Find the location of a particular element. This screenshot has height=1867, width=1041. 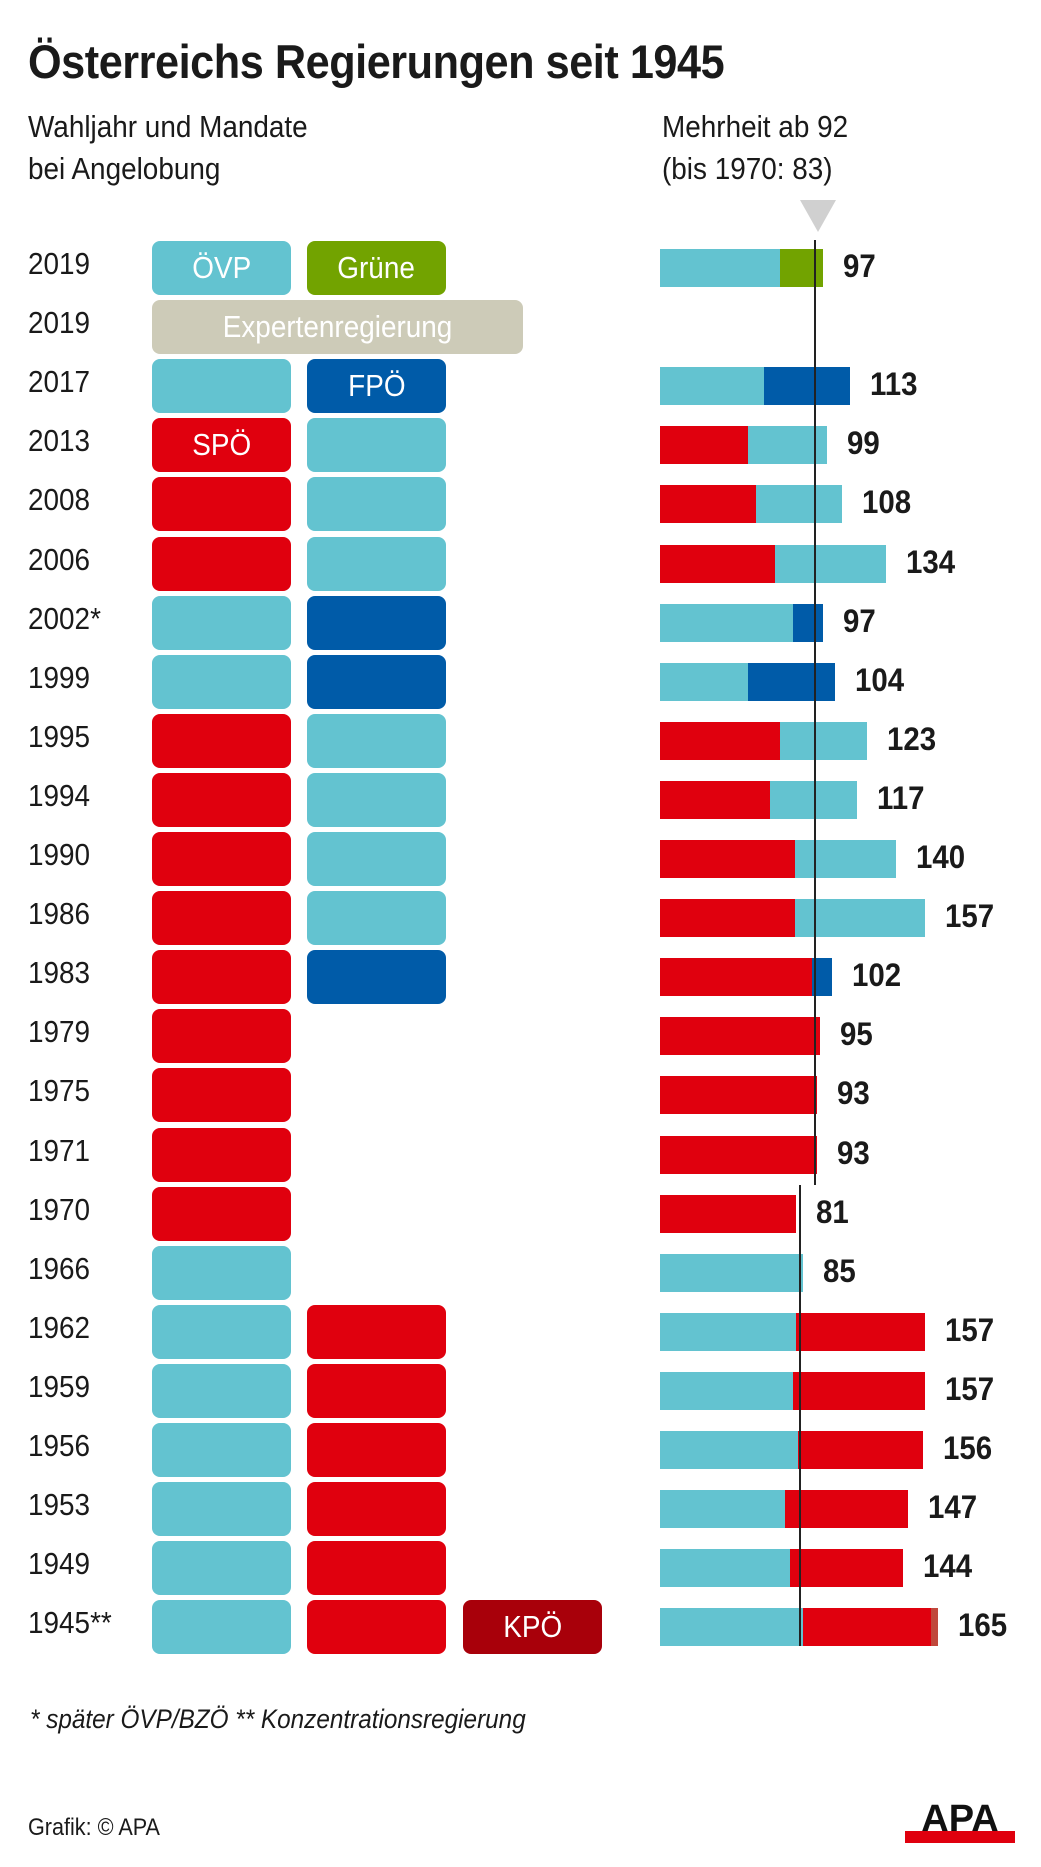

year-label: 2019 is located at coordinates (59, 263).